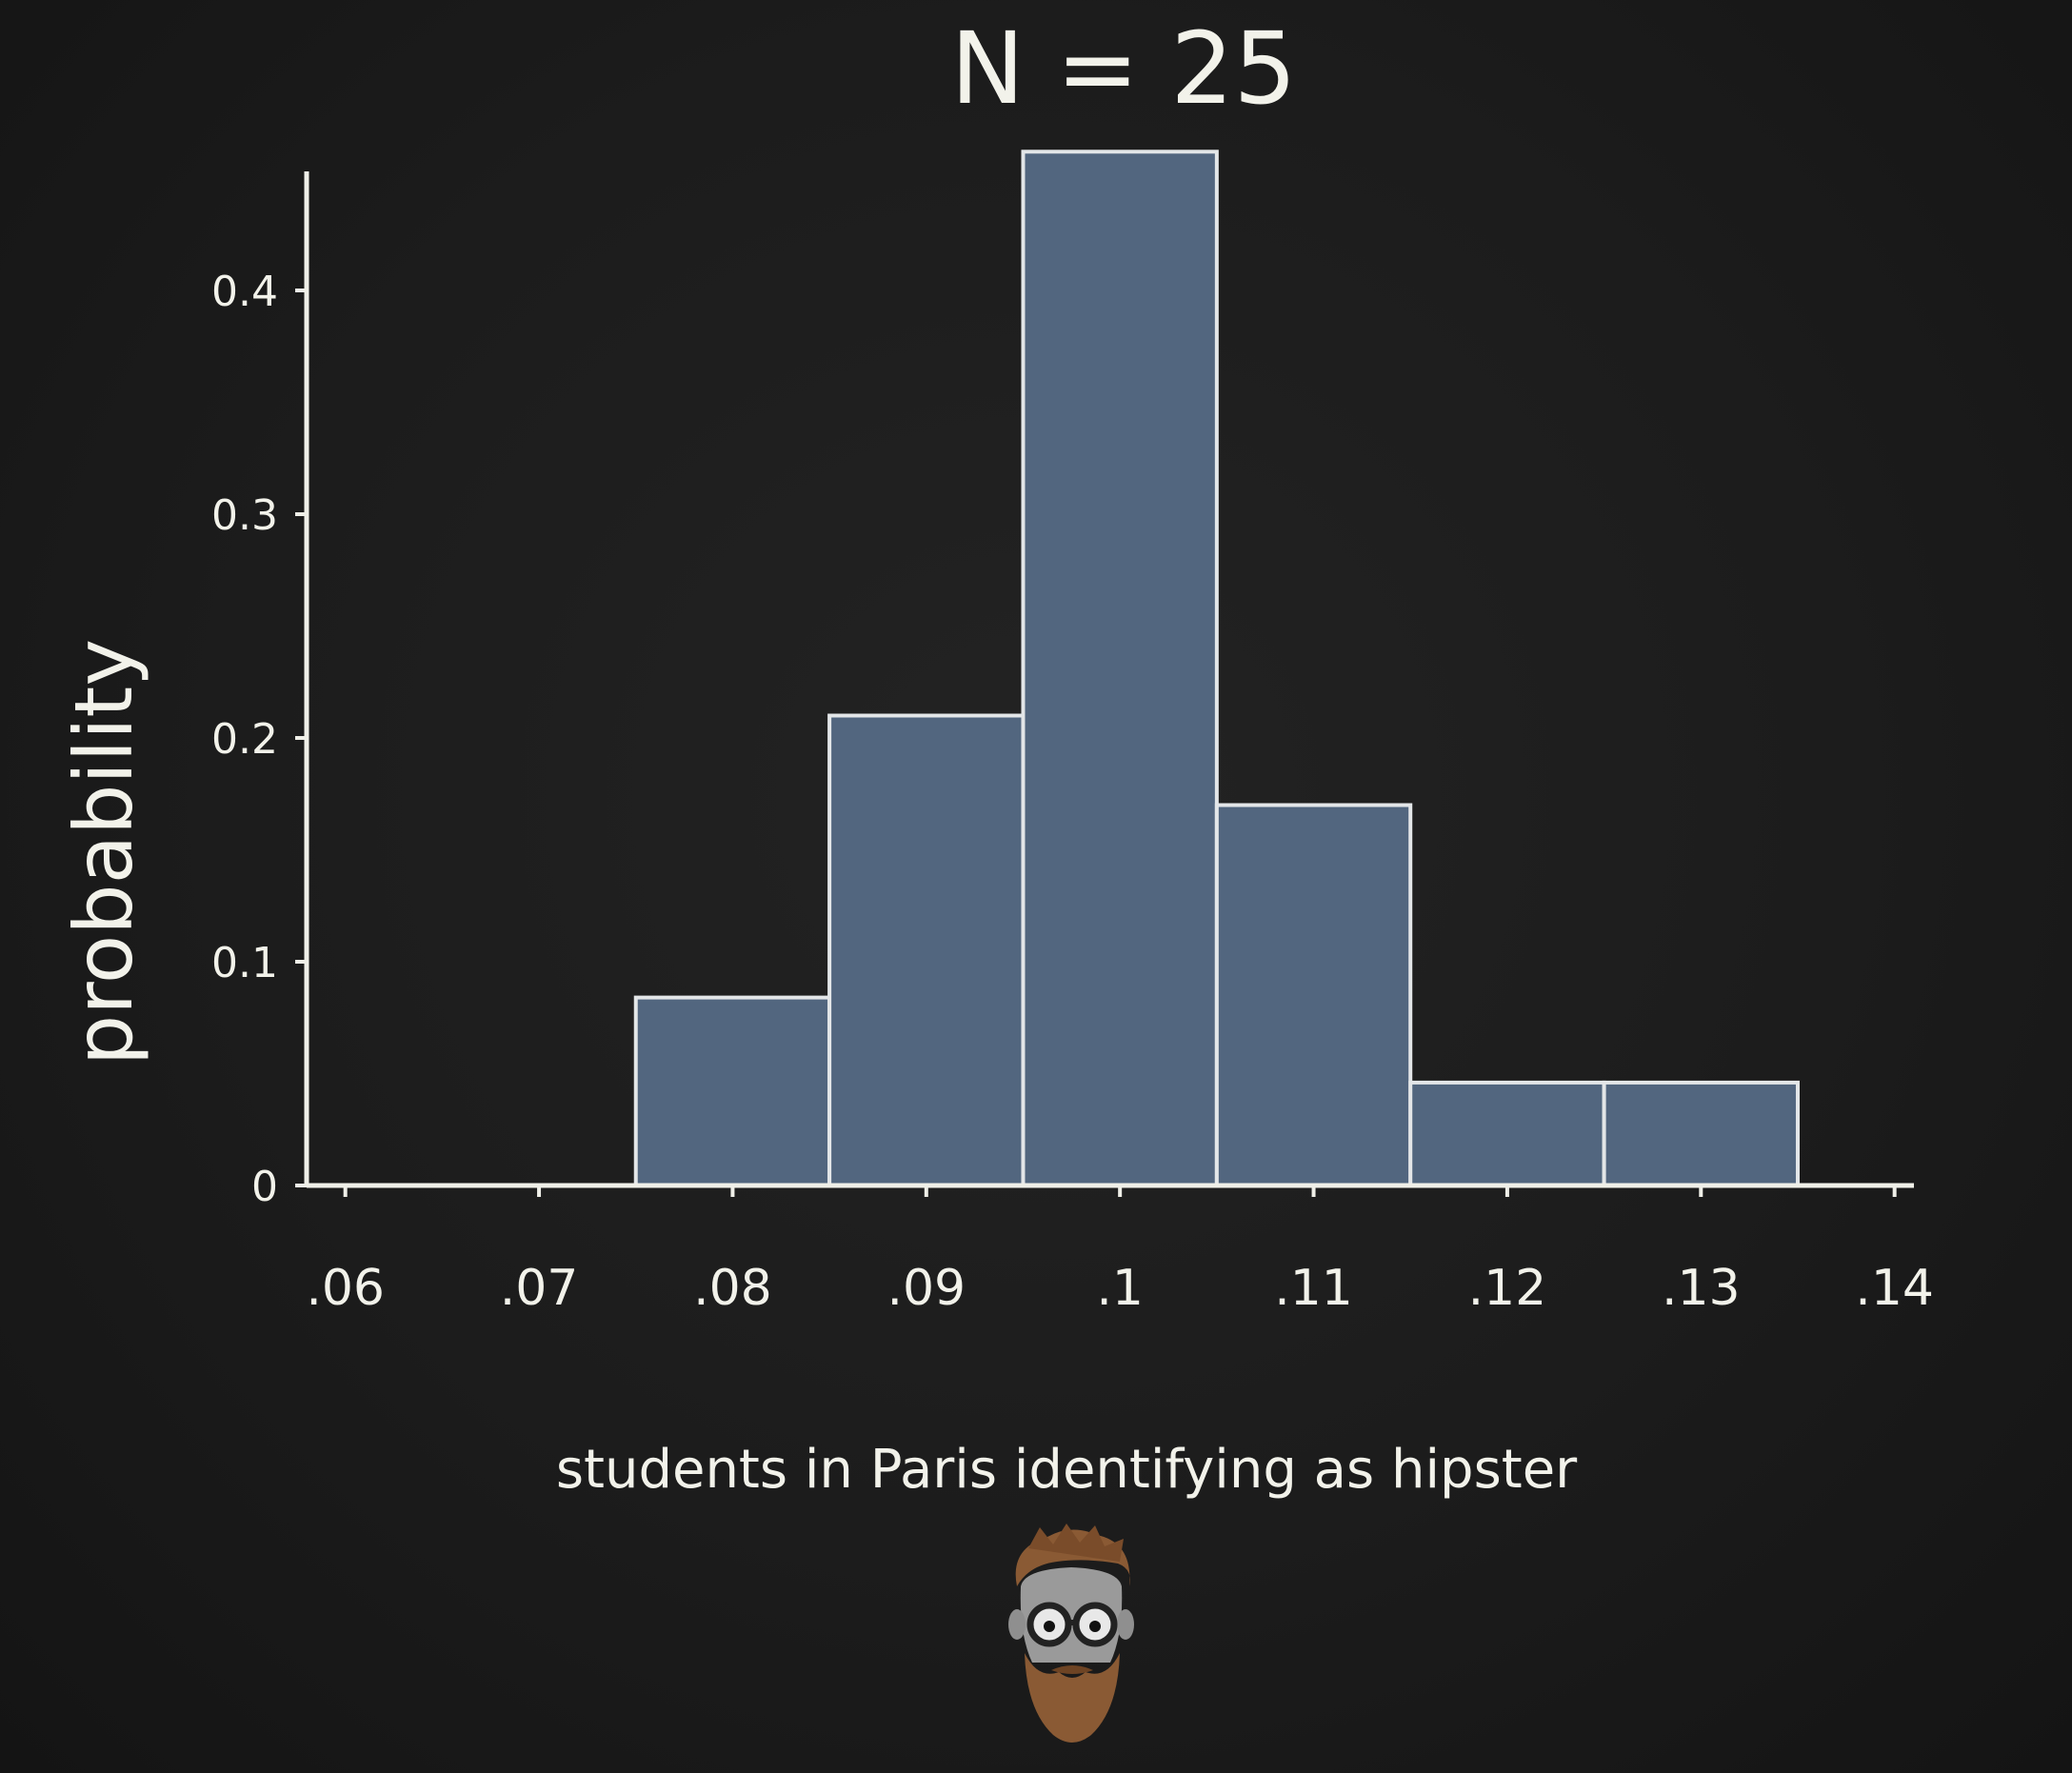  I want to click on x-tick-label: .11, so click(1313, 1289).